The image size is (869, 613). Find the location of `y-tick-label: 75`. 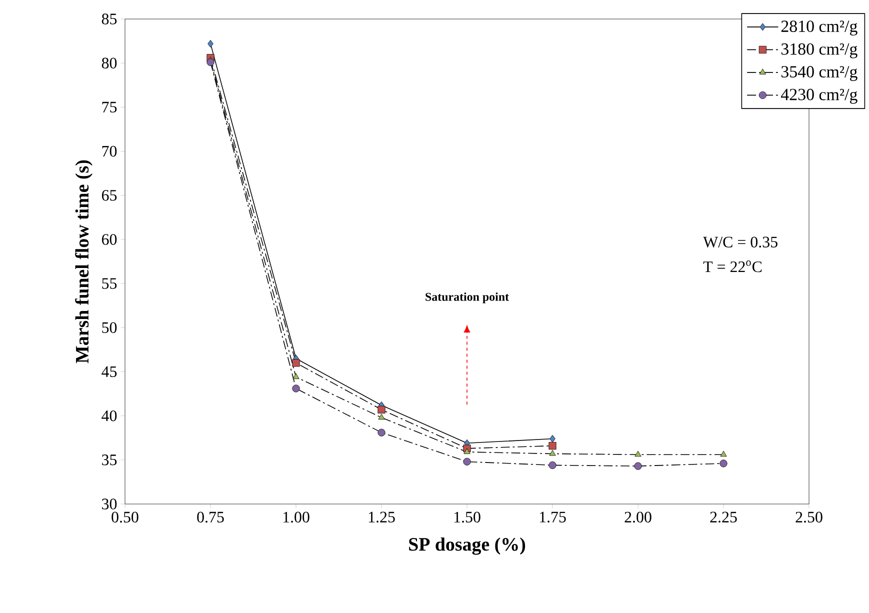

y-tick-label: 75 is located at coordinates (109, 107).